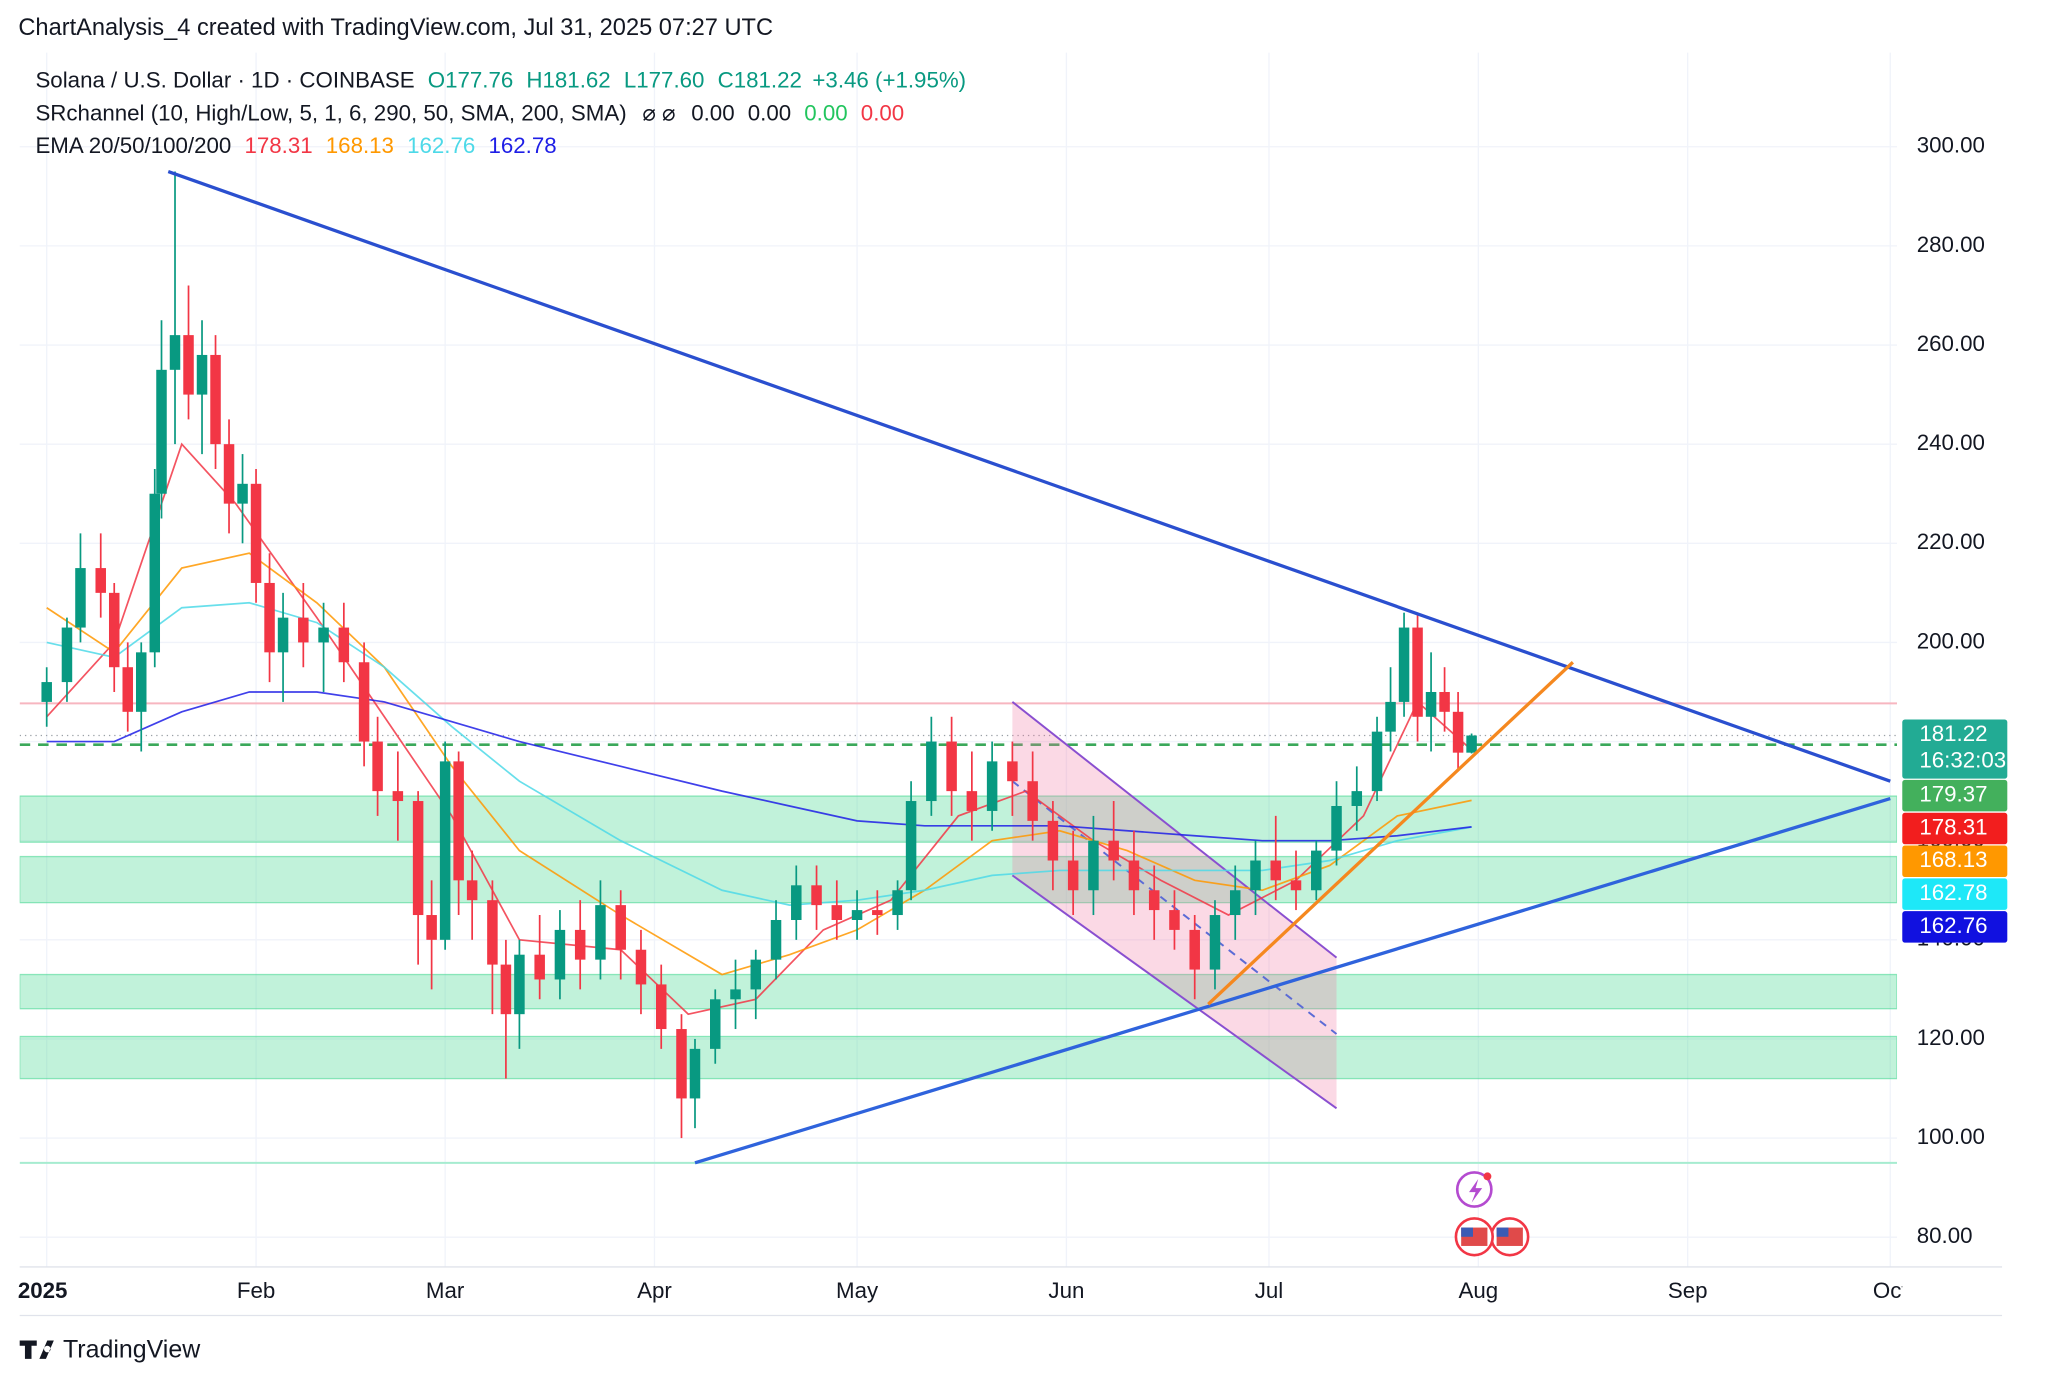 The image size is (2048, 1376). Describe the element at coordinates (1478, 1290) in the screenshot. I see `x-tick-label: Aug` at that location.